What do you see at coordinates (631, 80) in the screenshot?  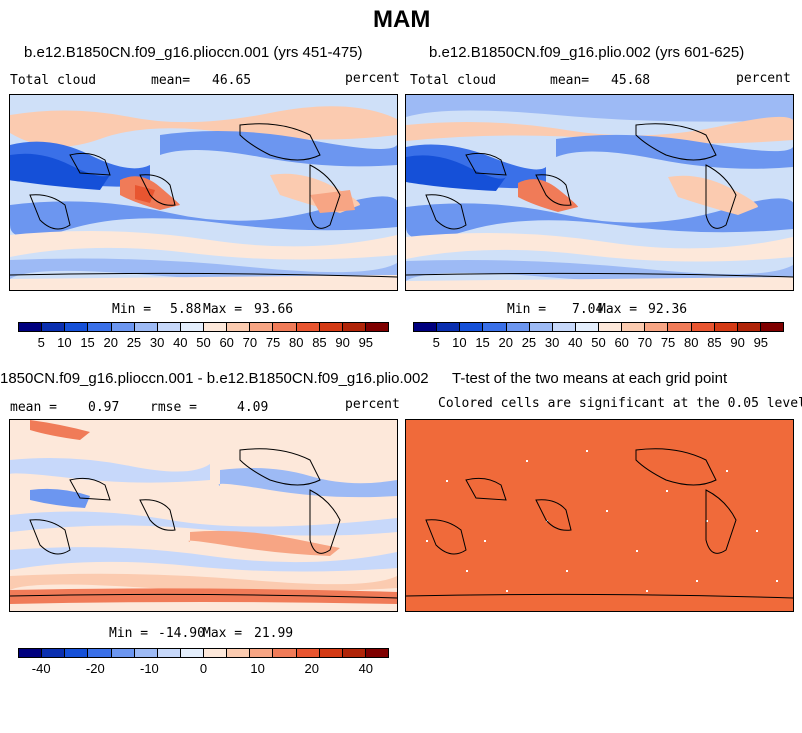 I see `panel2-mean-value: 45.68` at bounding box center [631, 80].